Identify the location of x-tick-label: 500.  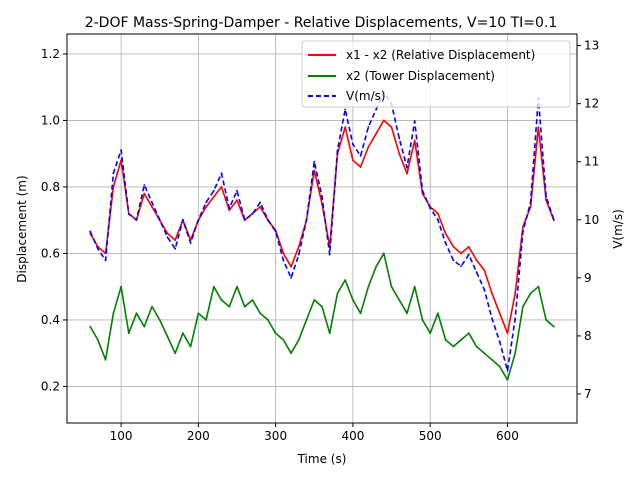
(430, 436).